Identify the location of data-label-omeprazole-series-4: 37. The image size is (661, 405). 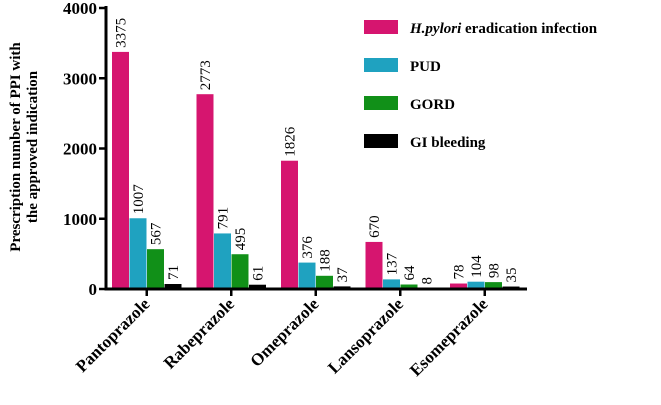
(343, 275).